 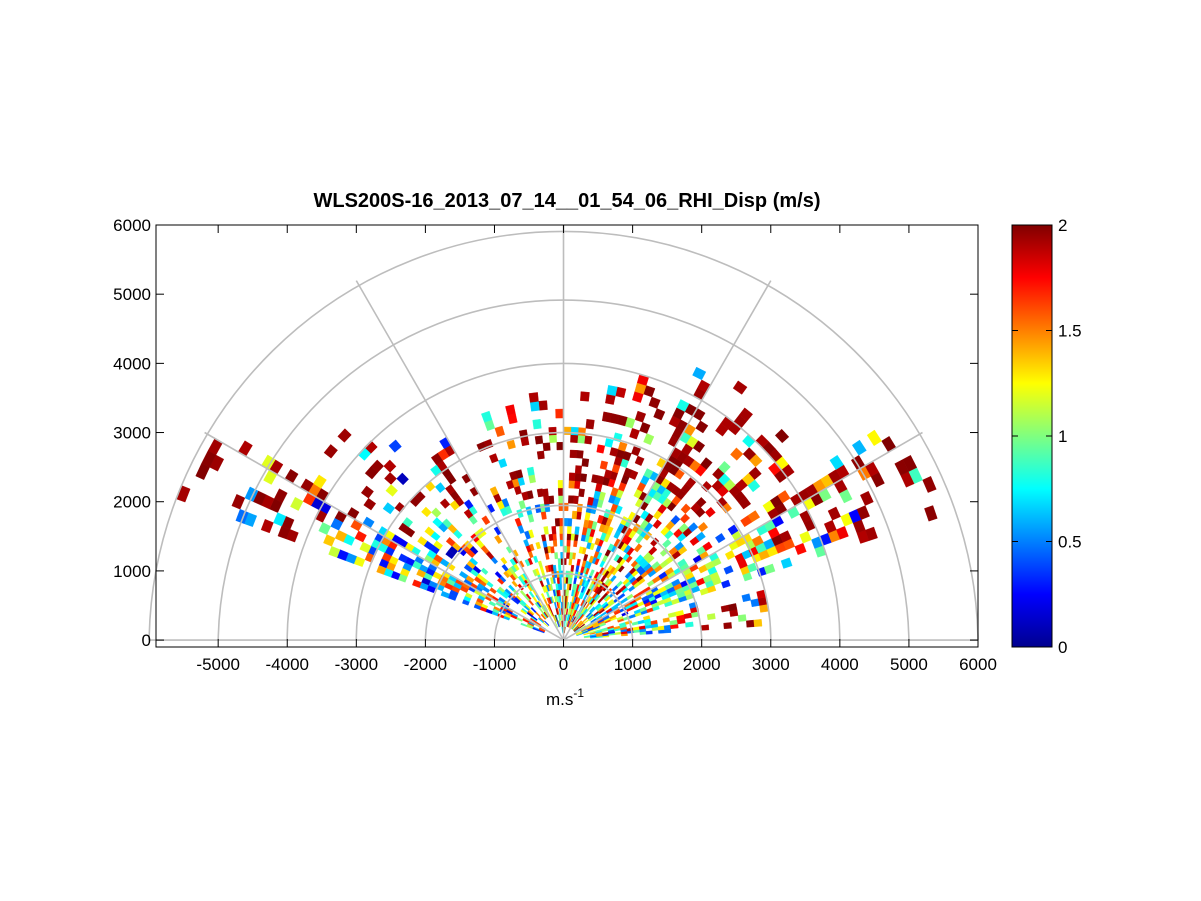 I want to click on x-axis-label: m.s-1, so click(x=565, y=697).